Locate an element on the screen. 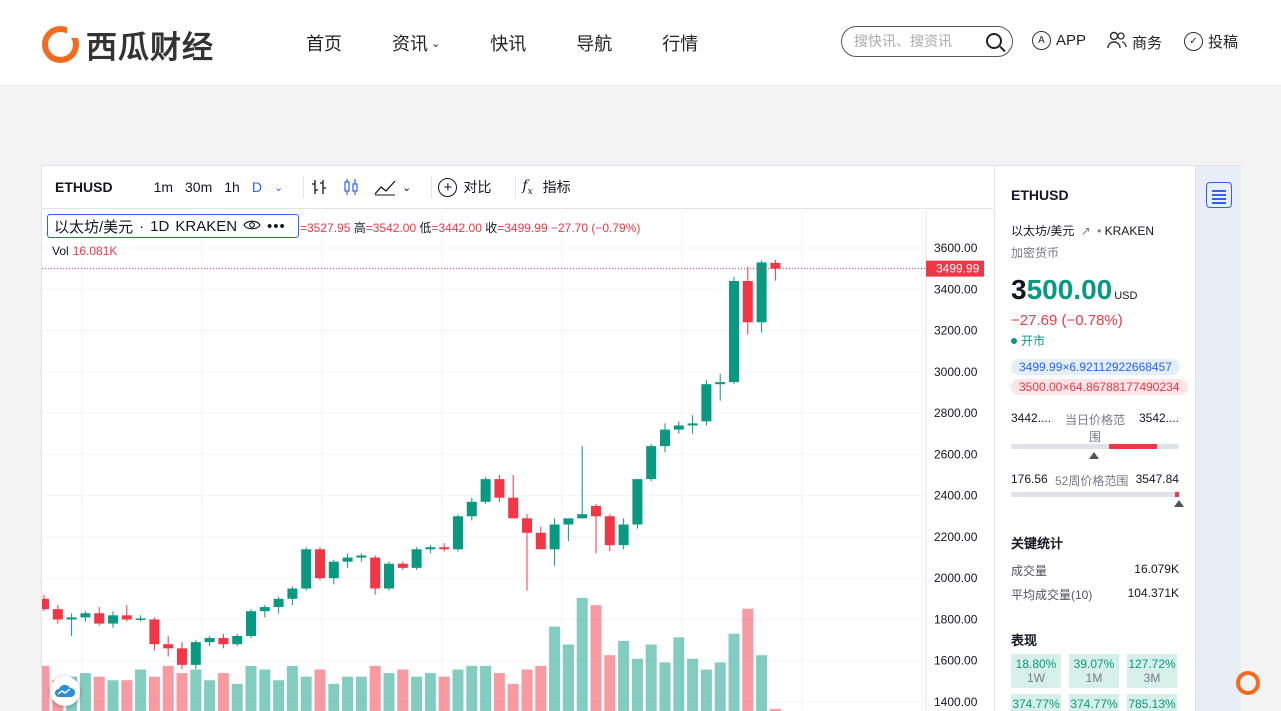  cloud-icon is located at coordinates (65, 691).